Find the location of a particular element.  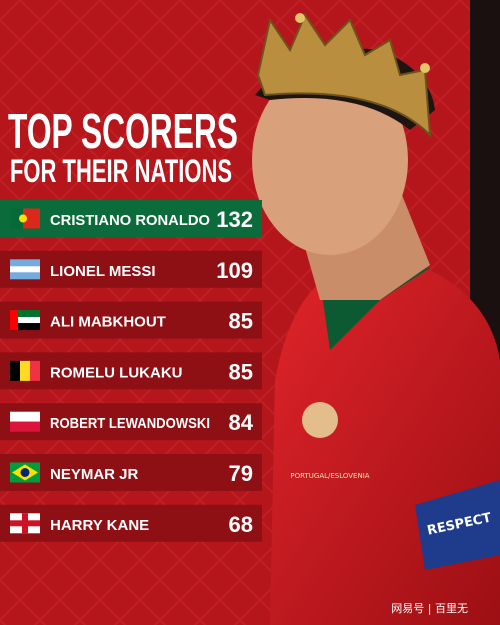

goals: 109 is located at coordinates (234, 270).